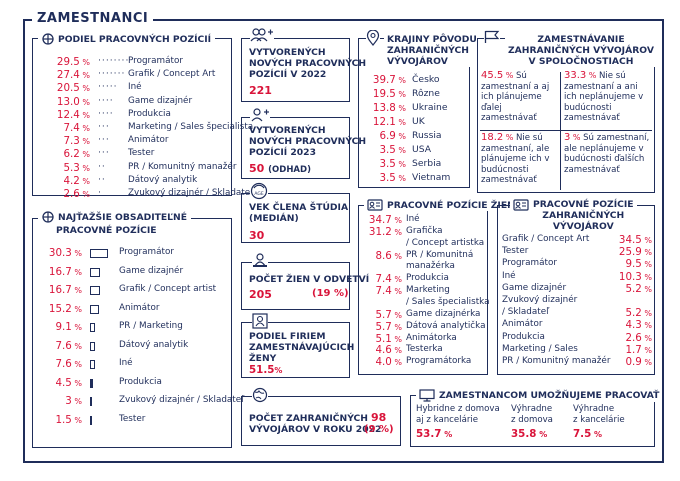 Image resolution: width=680 pixels, height=481 pixels. What do you see at coordinates (638, 338) in the screenshot?
I see `foreign-position-pct: 2.6 %` at bounding box center [638, 338].